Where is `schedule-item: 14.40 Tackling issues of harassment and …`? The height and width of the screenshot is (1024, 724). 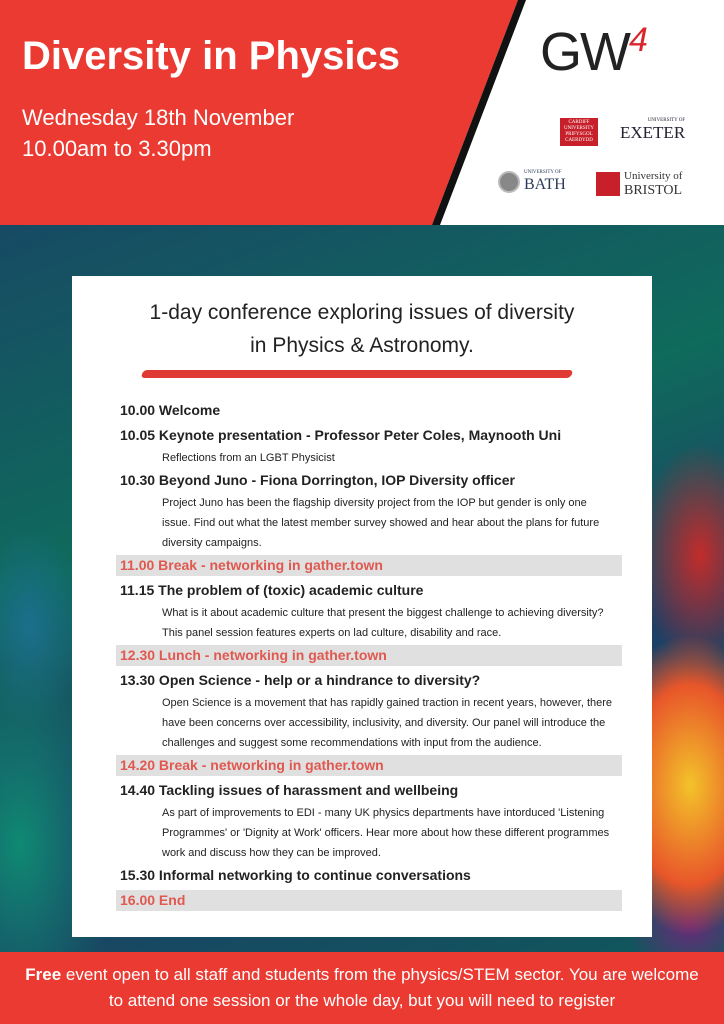 schedule-item: 14.40 Tackling issues of harassment and … is located at coordinates (371, 820).